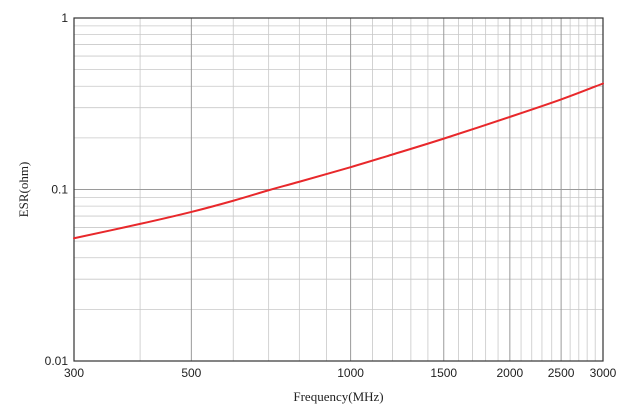 The image size is (621, 407). Describe the element at coordinates (443, 373) in the screenshot. I see `x-tick-label: 1500` at that location.